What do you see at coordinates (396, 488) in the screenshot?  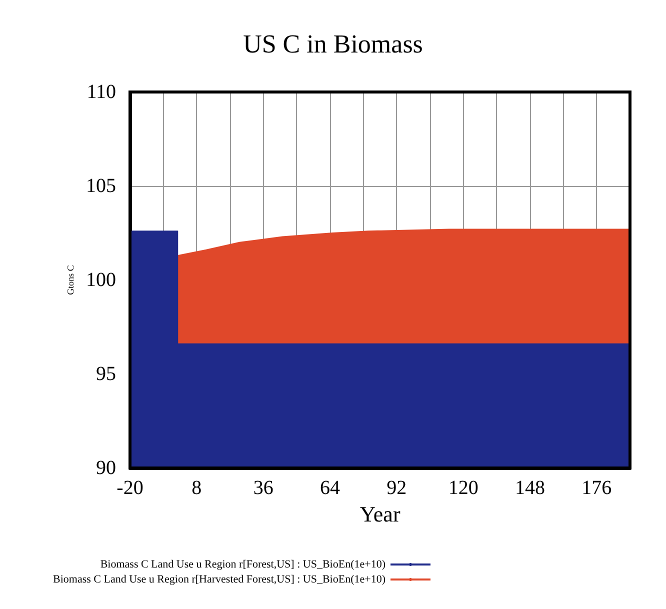 I see `x-tick-label: 92` at bounding box center [396, 488].